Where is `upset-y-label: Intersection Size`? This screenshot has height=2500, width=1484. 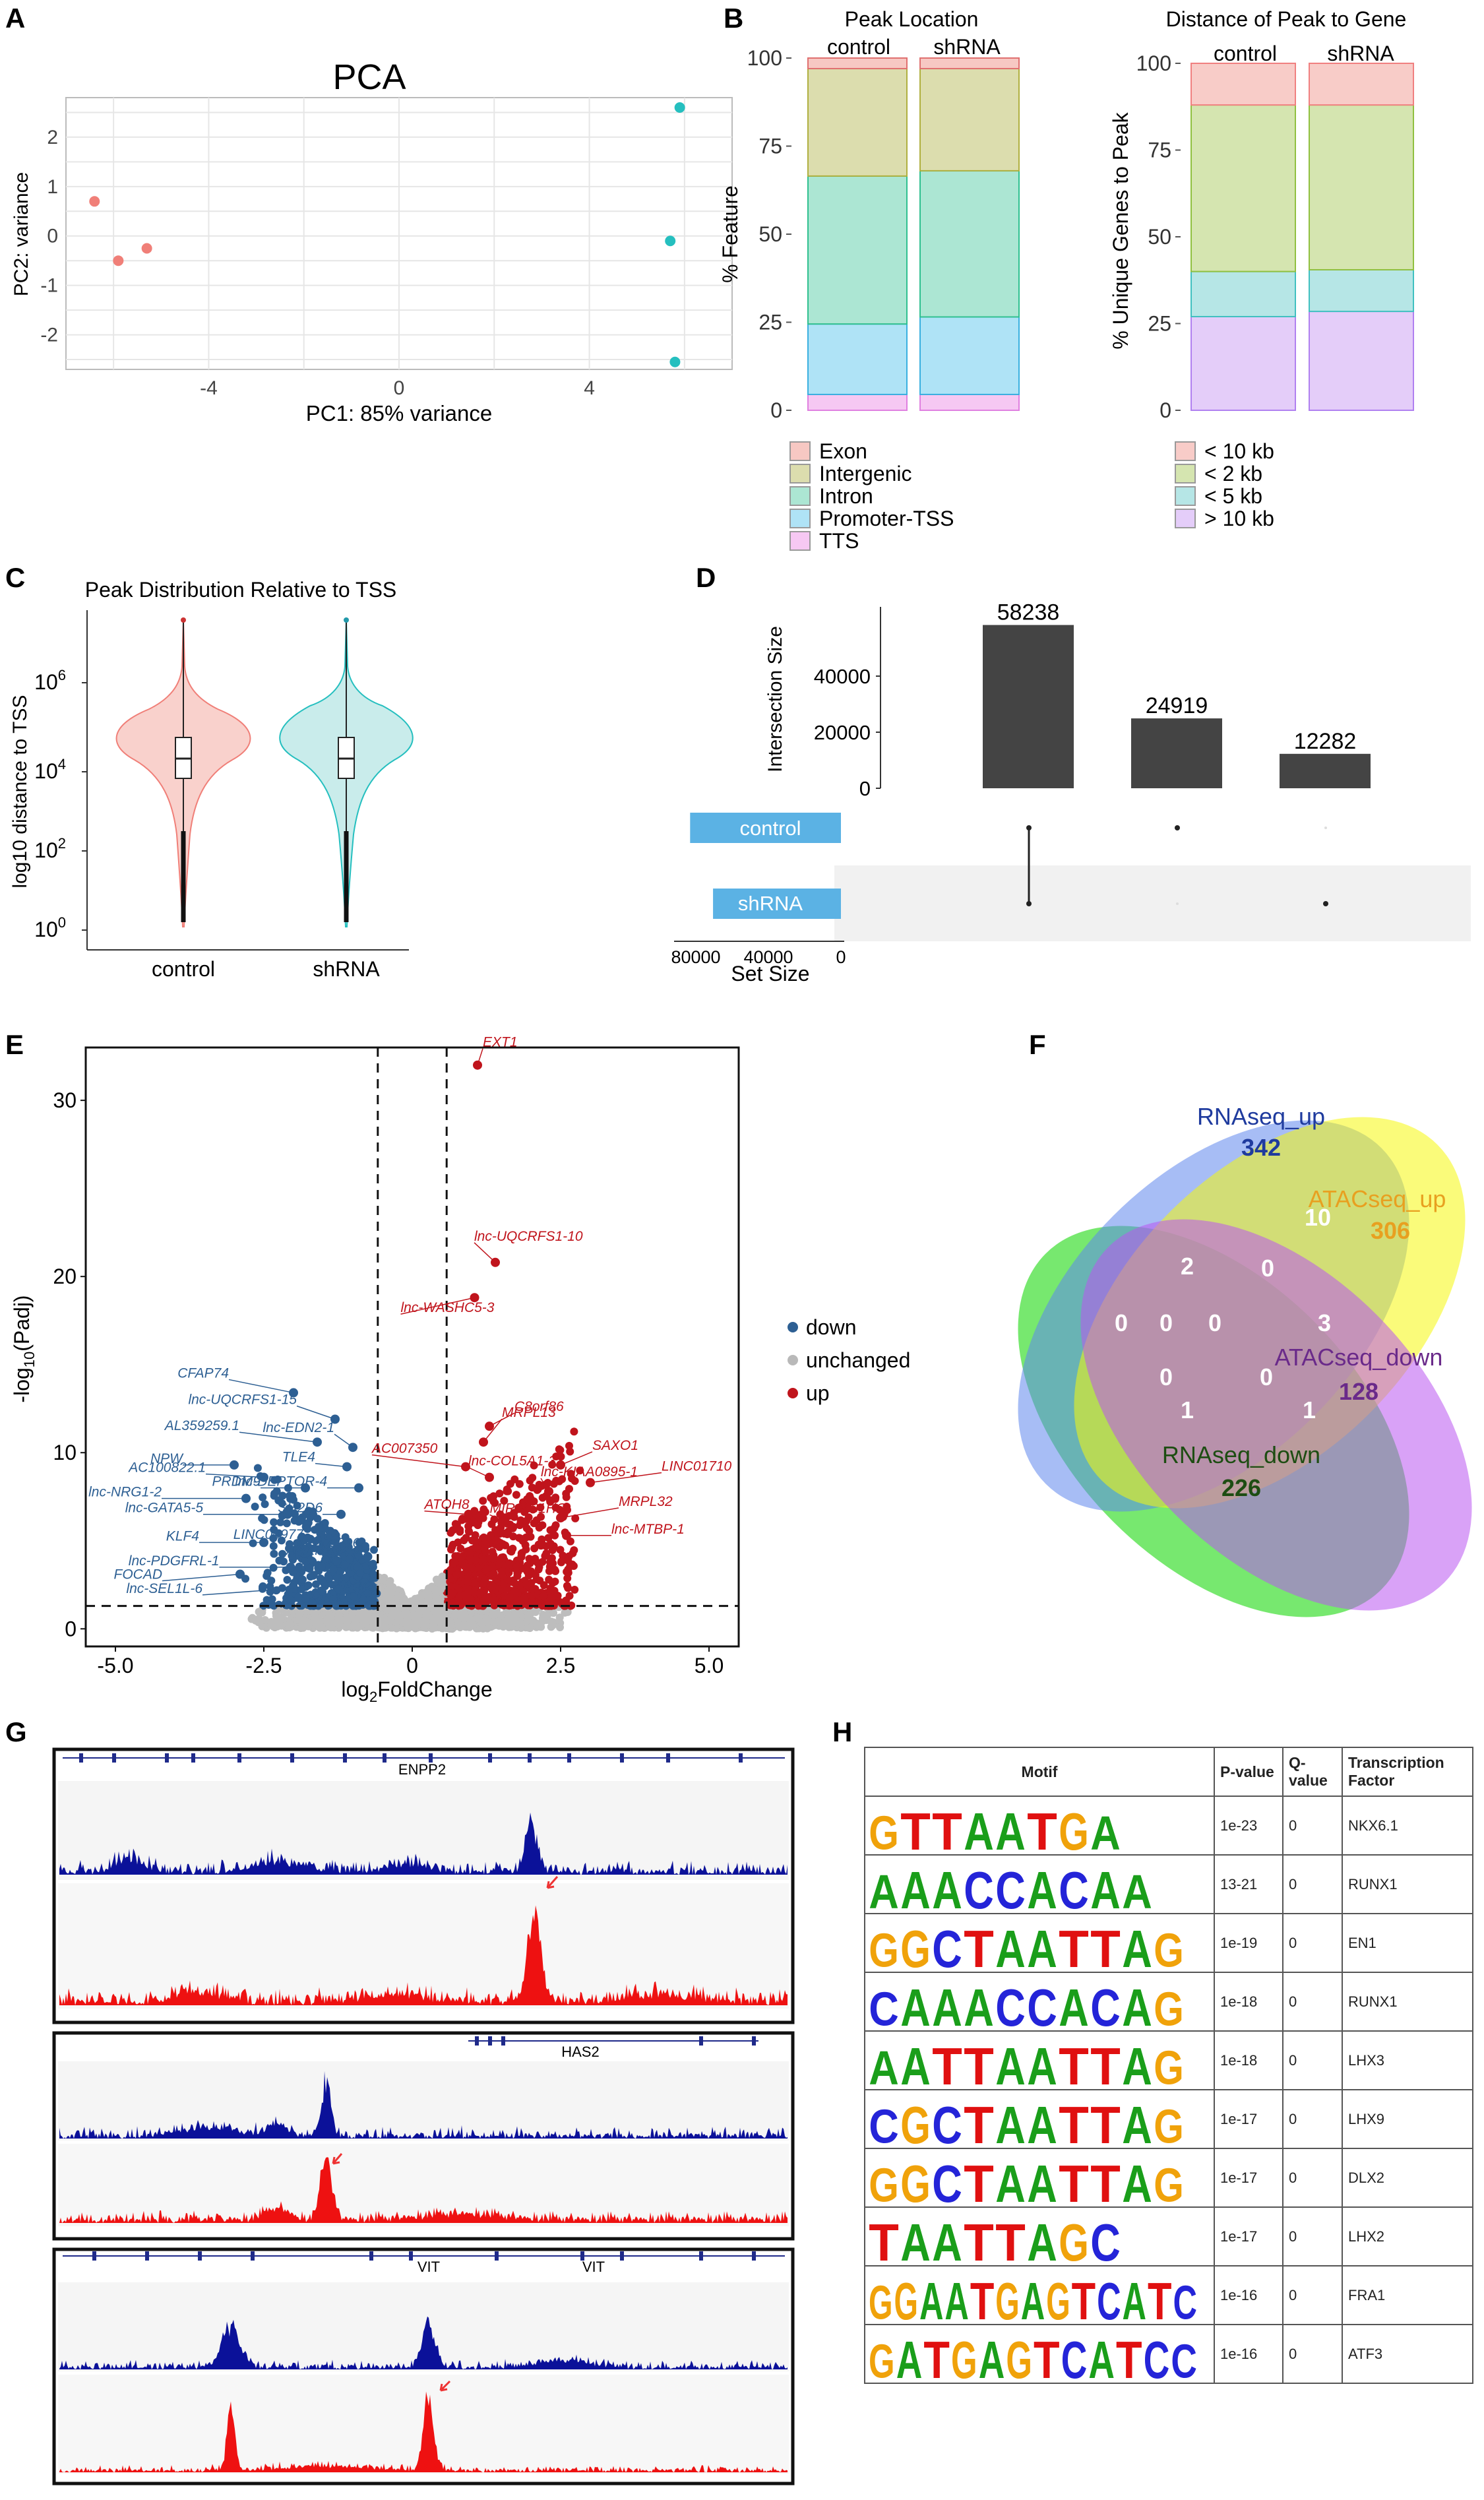 upset-y-label: Intersection Size is located at coordinates (775, 699).